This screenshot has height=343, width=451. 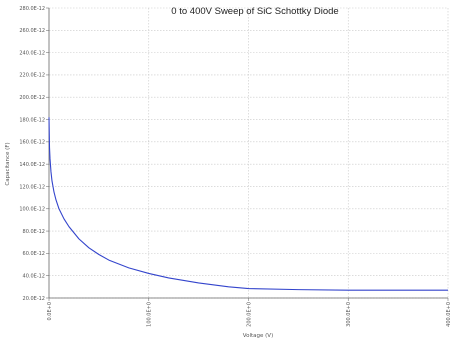 I want to click on x-tick-label: 400.0E+0, so click(x=448, y=314).